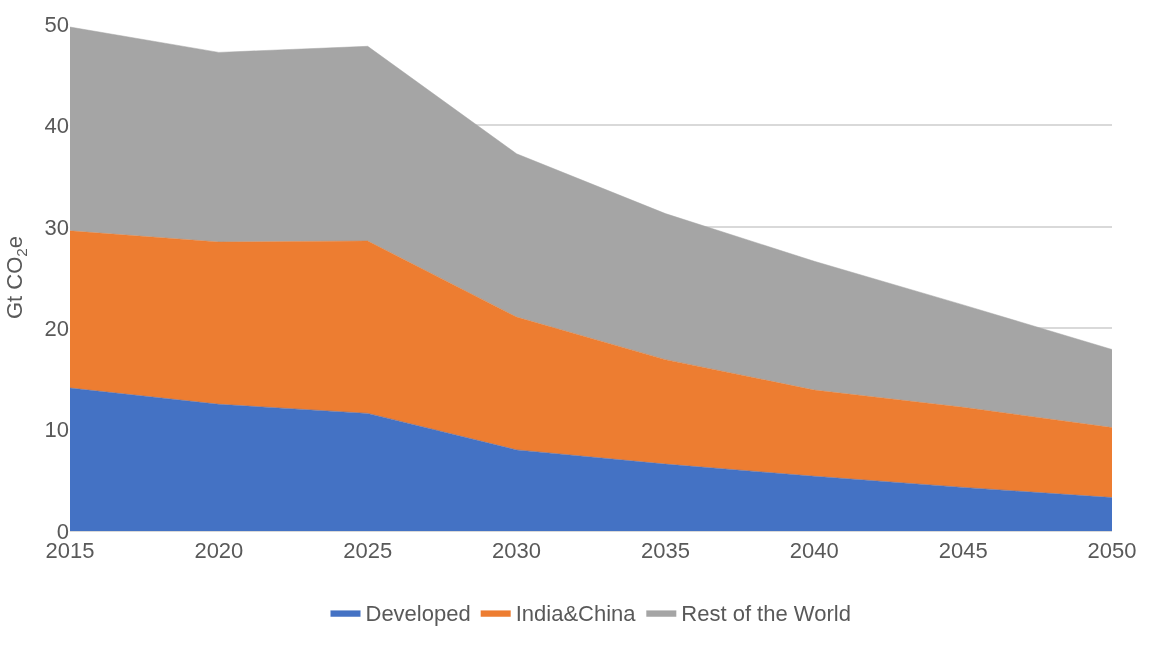 This screenshot has height=646, width=1167. What do you see at coordinates (219, 551) in the screenshot?
I see `x-tick-label: 2020` at bounding box center [219, 551].